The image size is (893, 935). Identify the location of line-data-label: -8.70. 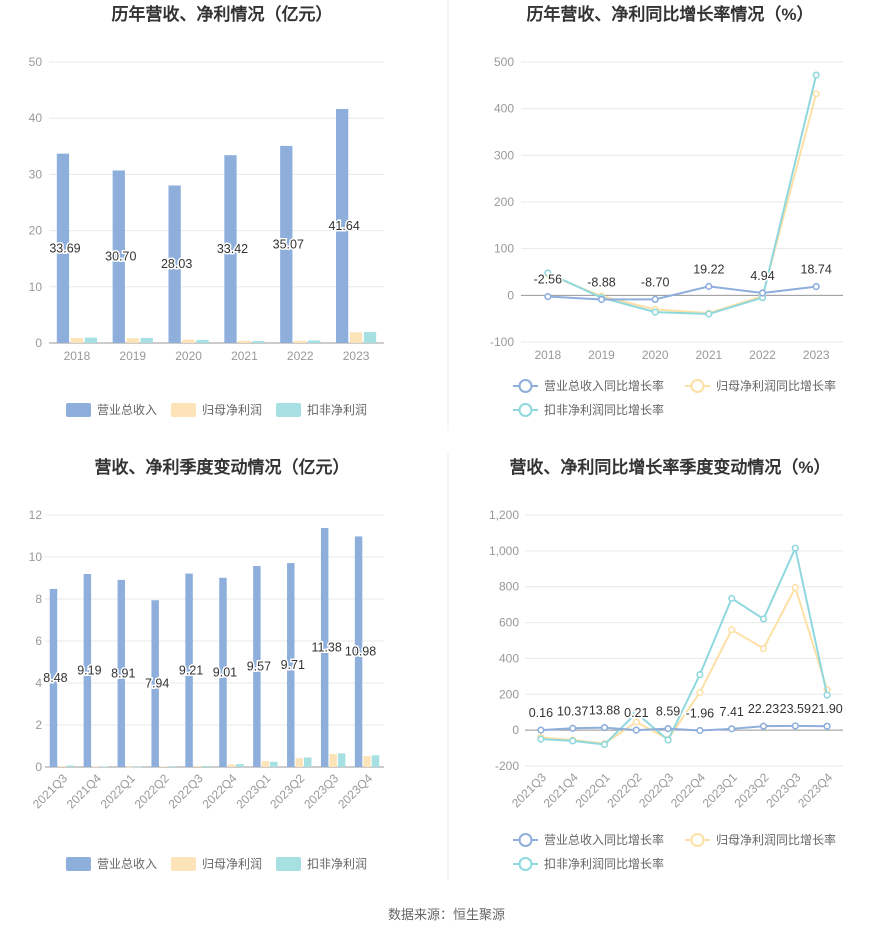
(655, 282).